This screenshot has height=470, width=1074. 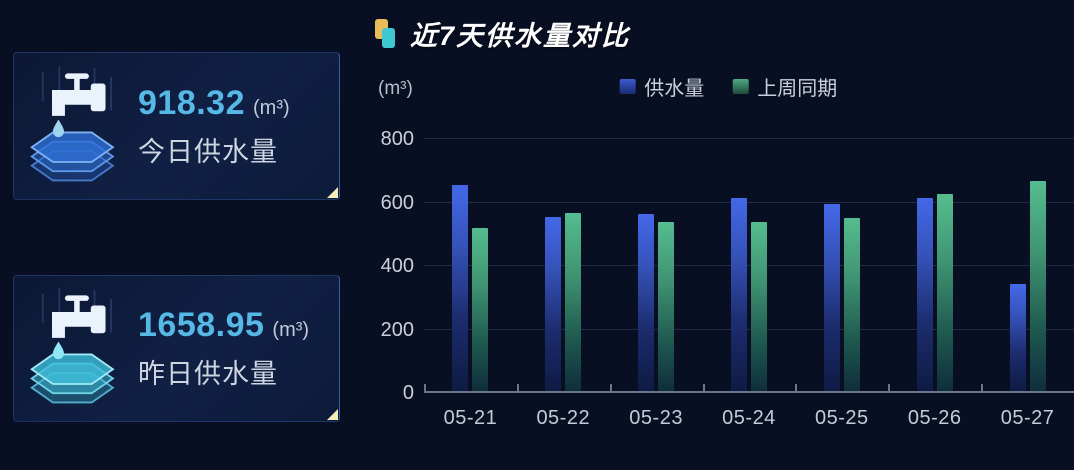 I want to click on stat-label-yesterday: 昨日供水量, so click(x=208, y=374).